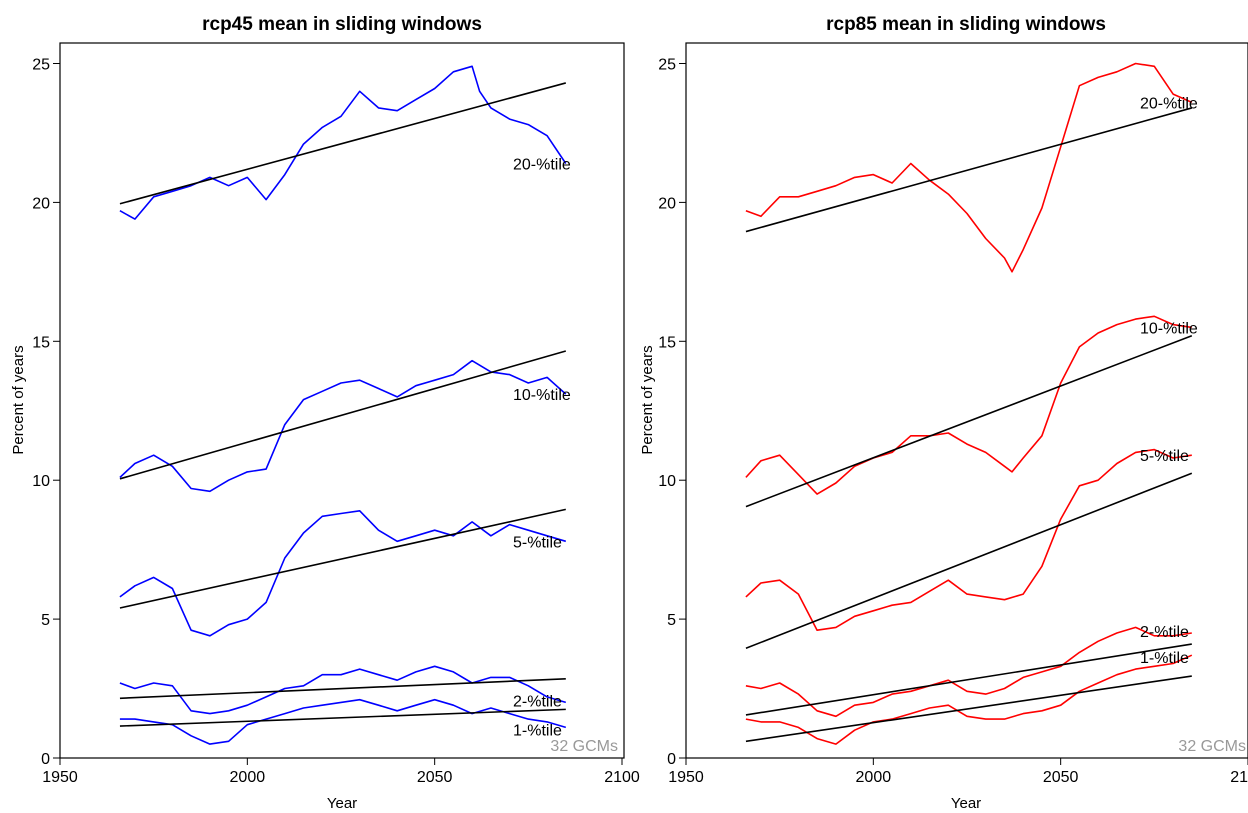  What do you see at coordinates (966, 24) in the screenshot?
I see `chart-title: rcp85 mean in sliding windows` at bounding box center [966, 24].